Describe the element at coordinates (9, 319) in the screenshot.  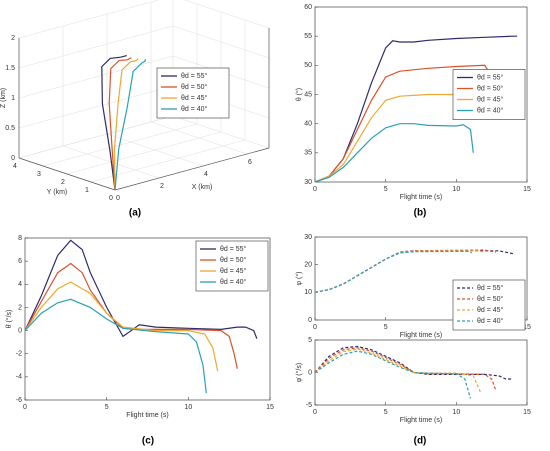
I see `y-axis-label: θ̇ (°/s)` at that location.